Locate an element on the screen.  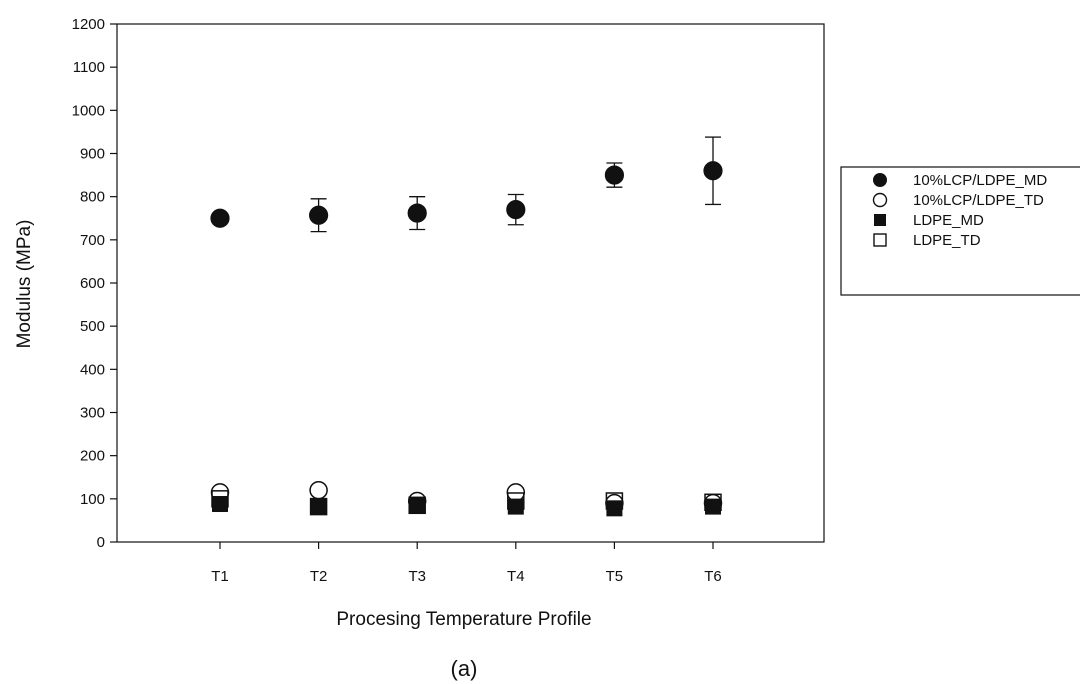
y-tick-label: 300 is located at coordinates (92, 413).